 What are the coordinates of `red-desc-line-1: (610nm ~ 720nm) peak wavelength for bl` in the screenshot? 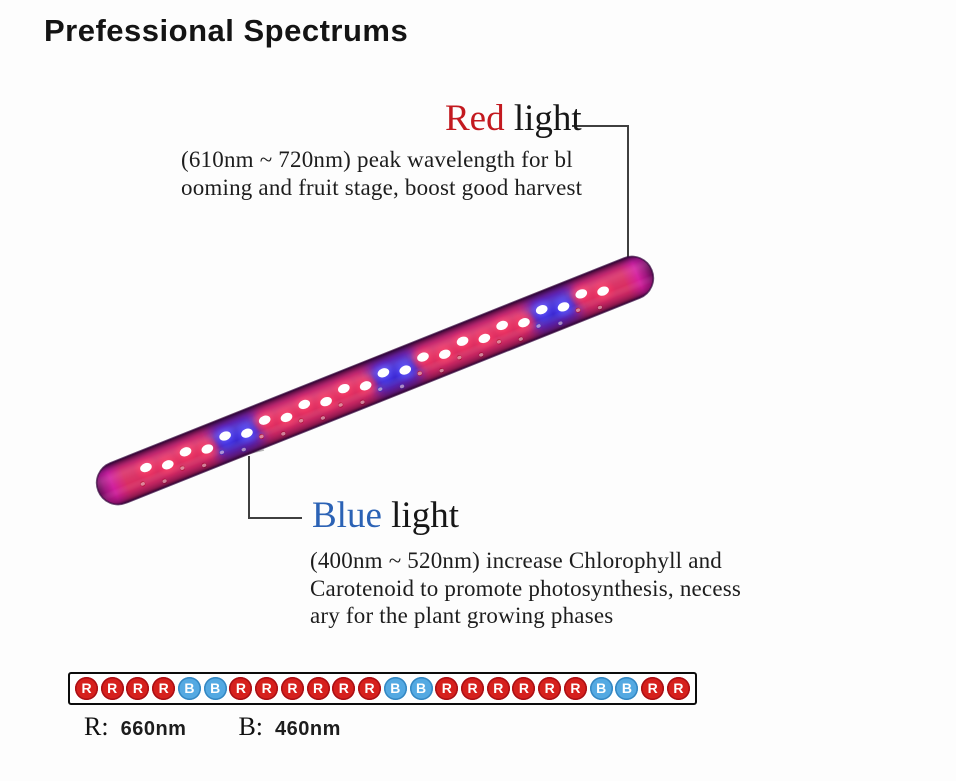 It's located at (377, 159).